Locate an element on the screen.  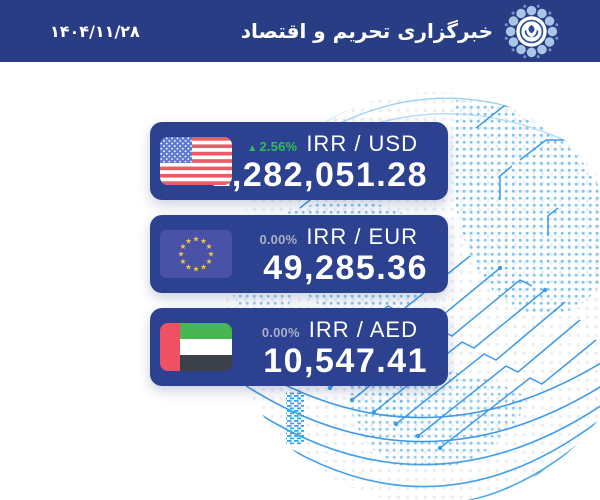
currency-pair-label: IRR / USD is located at coordinates (362, 143).